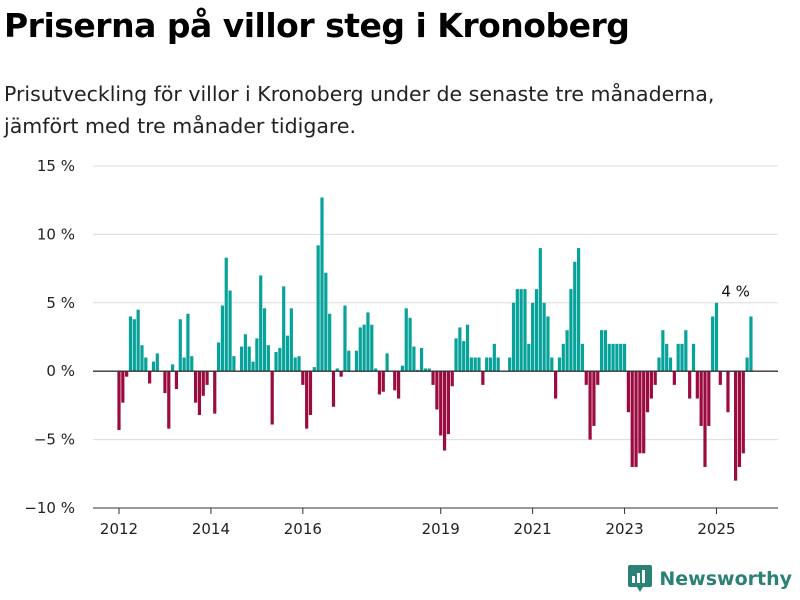 This screenshot has width=800, height=600. What do you see at coordinates (709, 579) in the screenshot?
I see `brand-logo: Newsworthy` at bounding box center [709, 579].